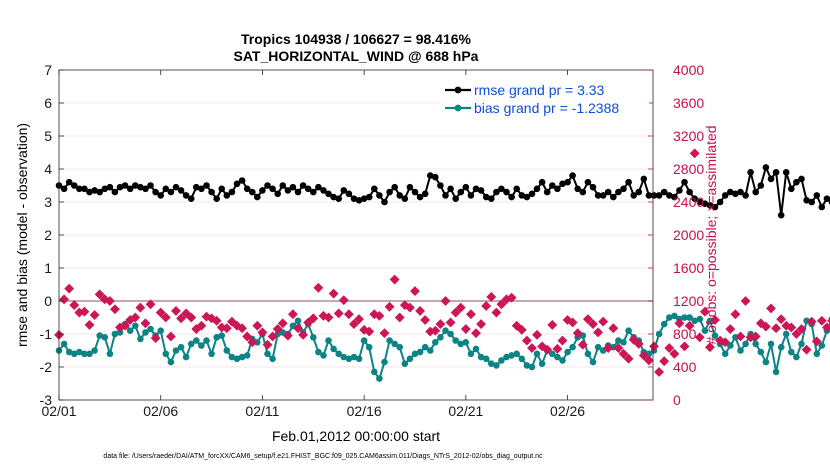 The width and height of the screenshot is (830, 470). I want to click on y-tick-label-8: 5, so click(48, 136).